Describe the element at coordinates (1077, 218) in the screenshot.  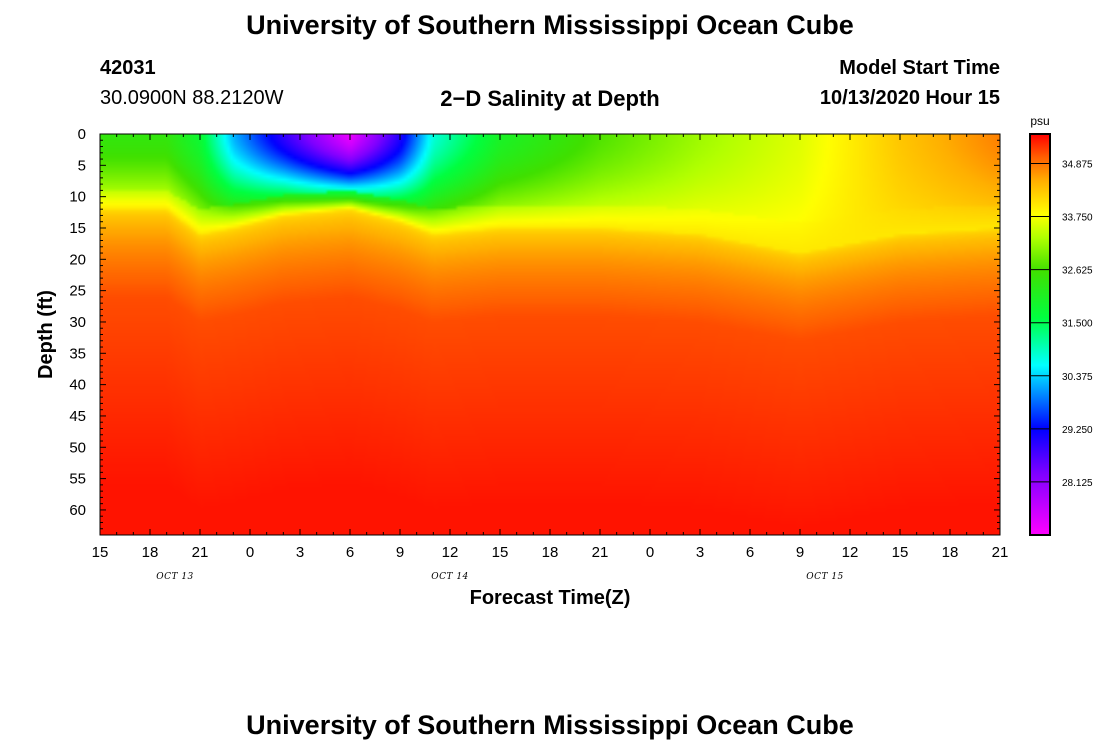
I see `colorbar-label: 33.750` at that location.